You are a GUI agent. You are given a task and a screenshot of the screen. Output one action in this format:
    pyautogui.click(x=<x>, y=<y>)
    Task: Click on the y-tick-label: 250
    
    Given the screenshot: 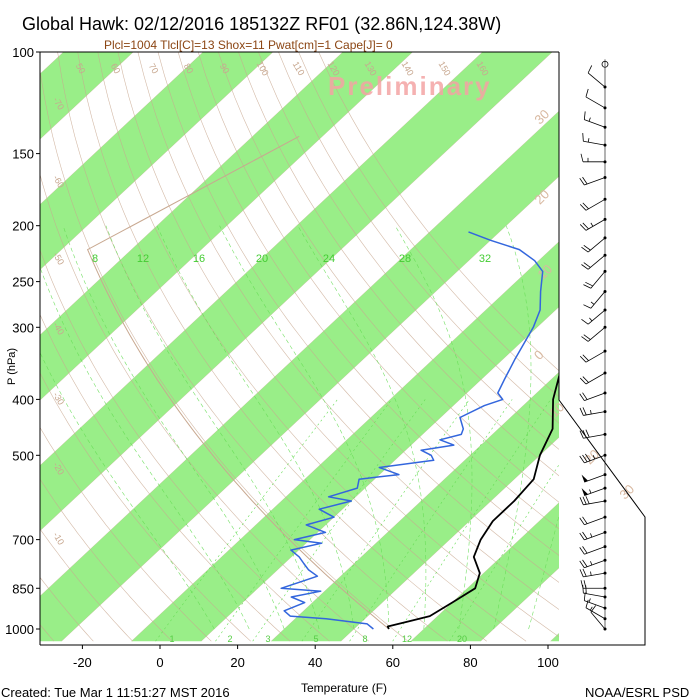 What is the action you would take?
    pyautogui.click(x=23, y=282)
    